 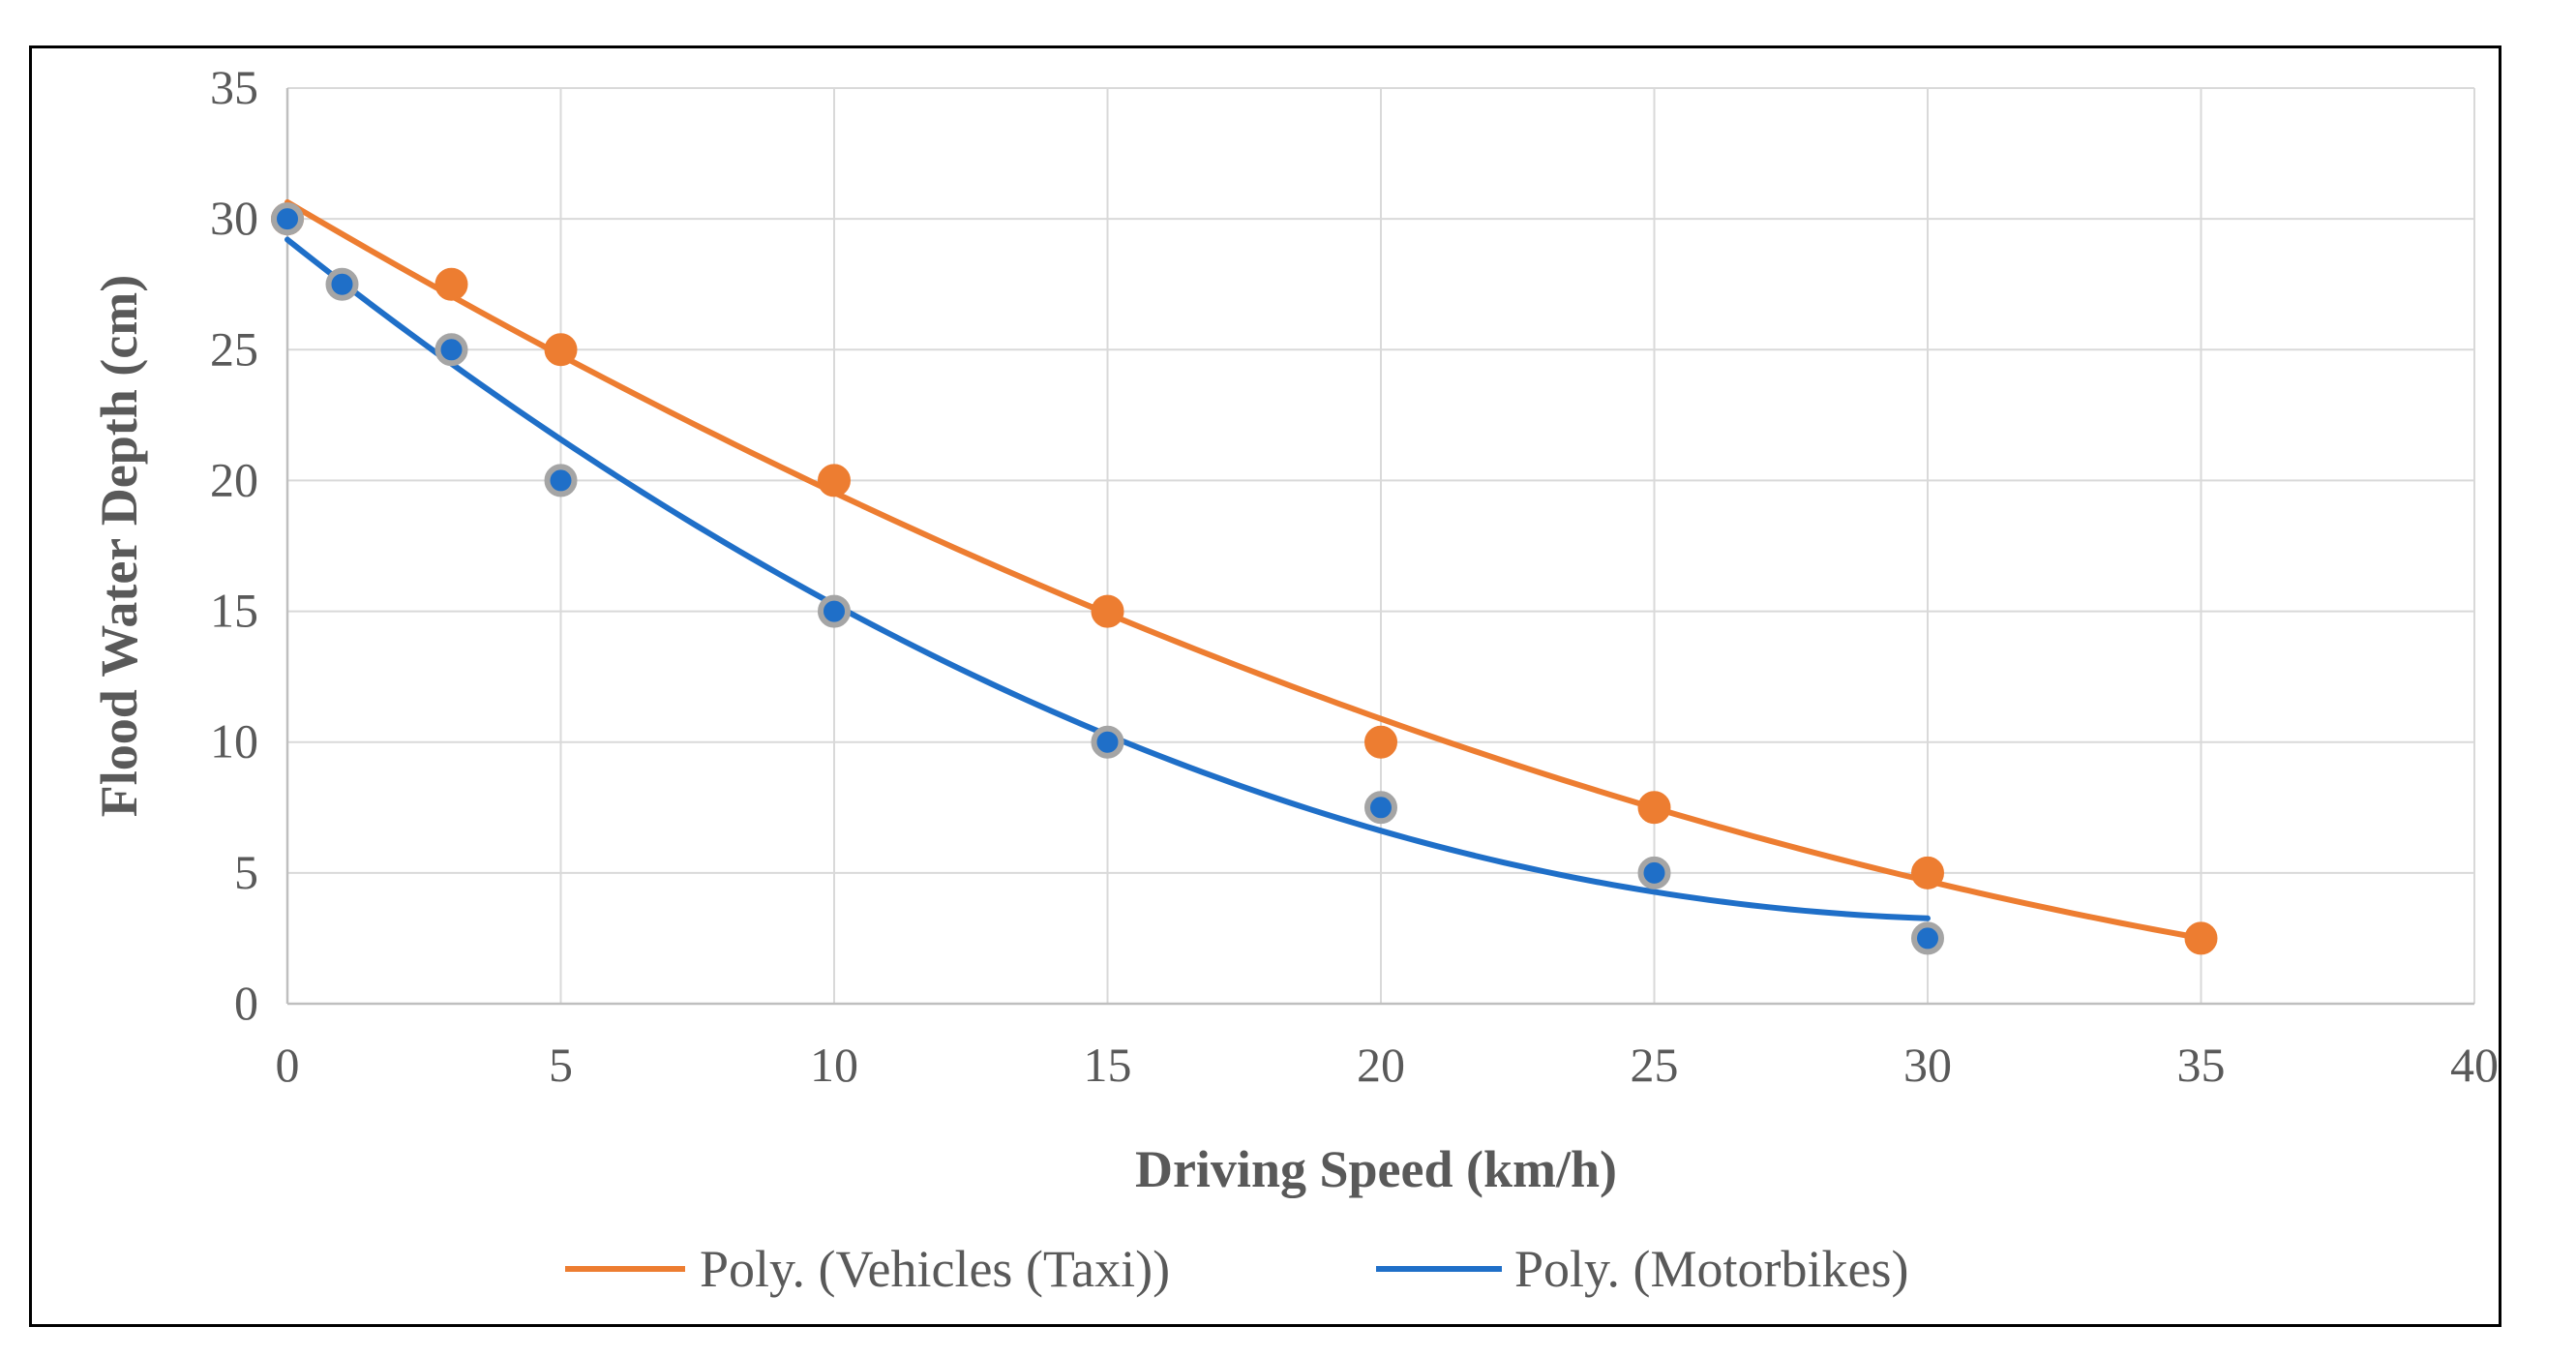 I want to click on x-axis-title: Driving Speed (km/h), so click(x=1376, y=1169).